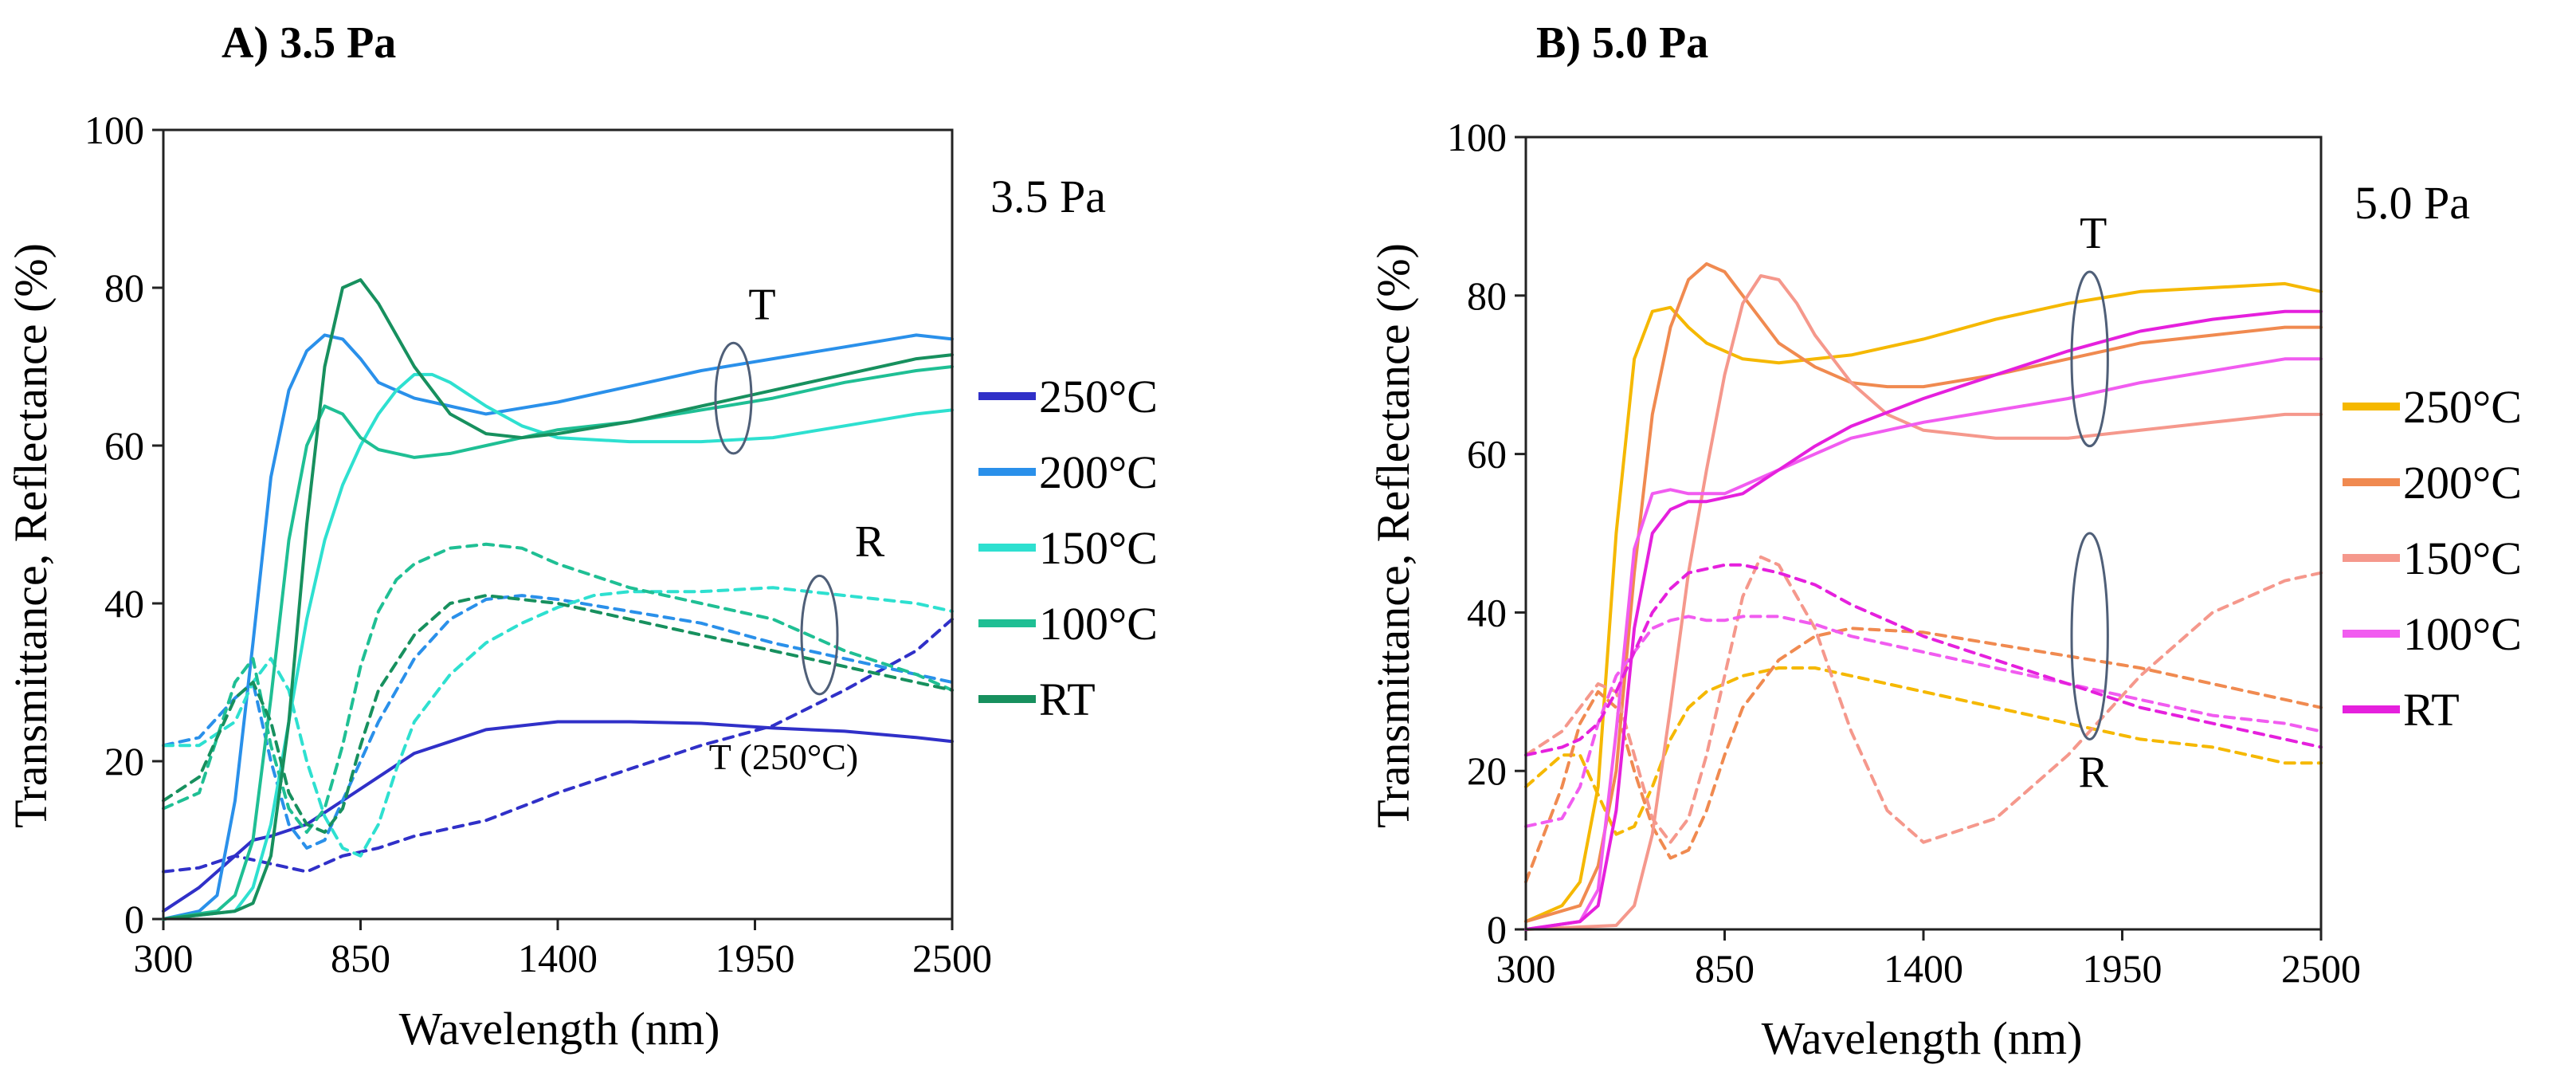  I want to click on series-line-solid, so click(558, 816).